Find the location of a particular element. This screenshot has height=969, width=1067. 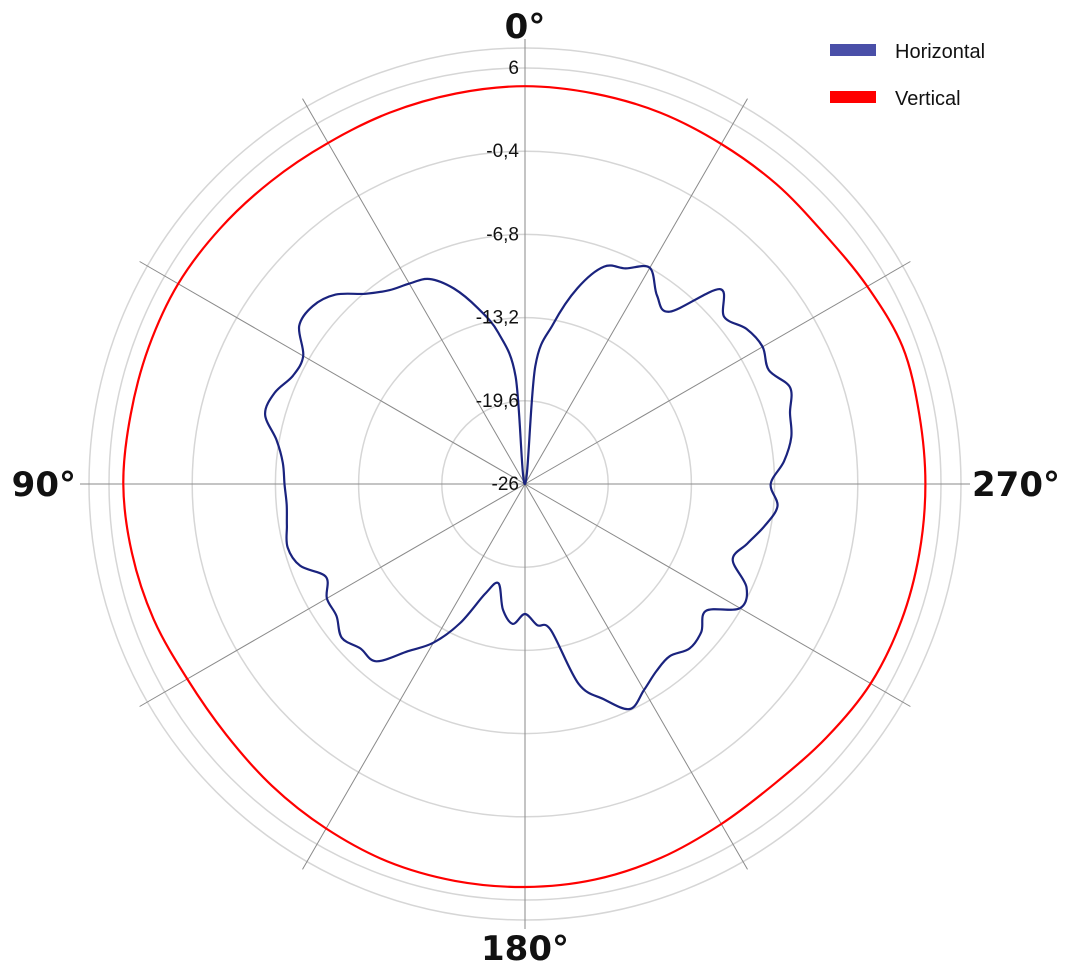

angle-label: 180° is located at coordinates (525, 949).